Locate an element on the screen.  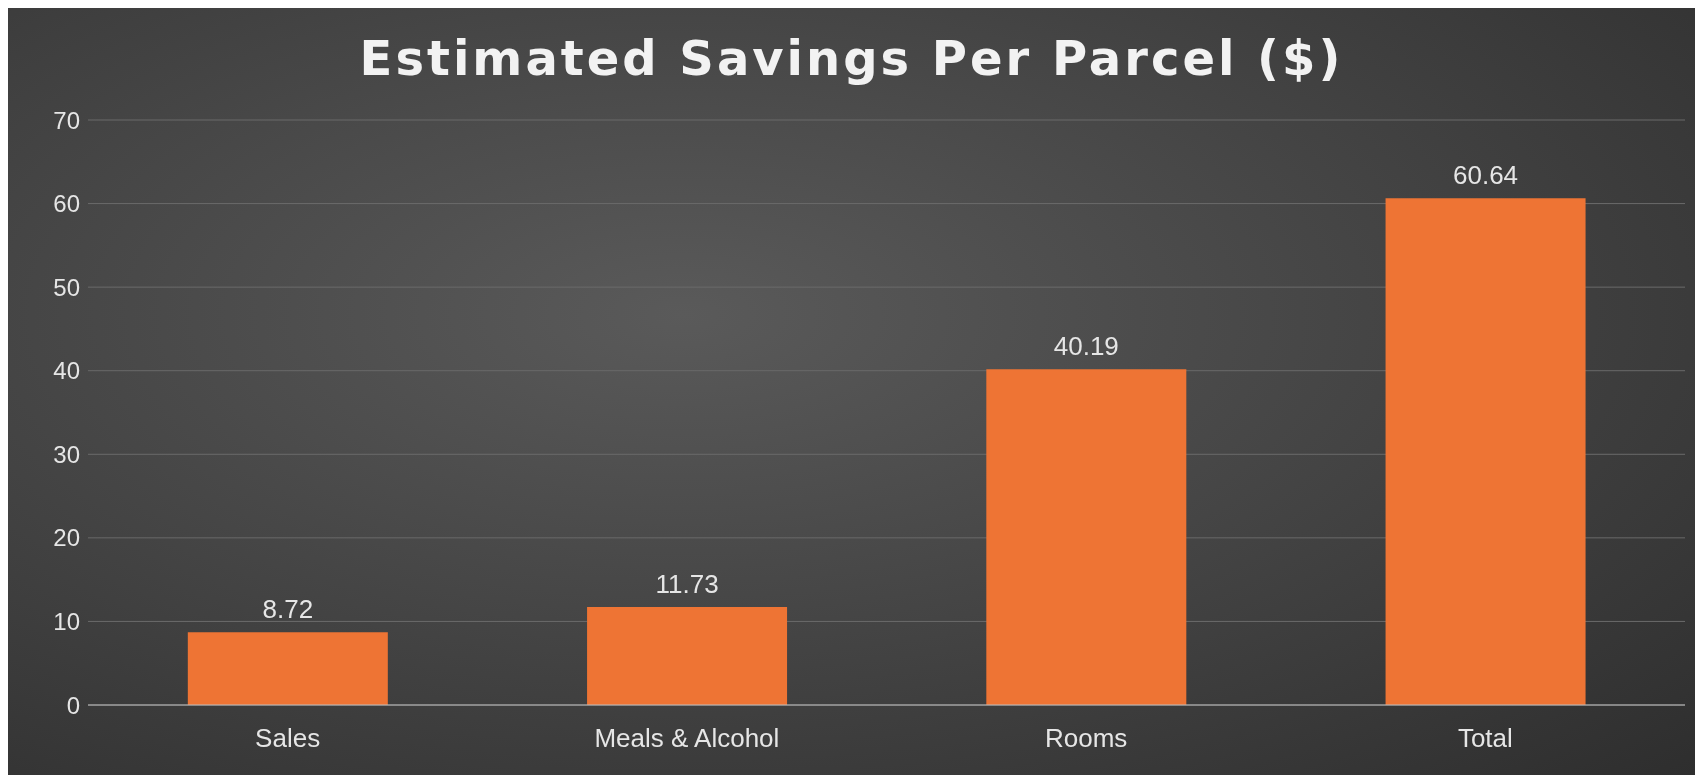
x-tick-label: Meals & Alcohol is located at coordinates (687, 738).